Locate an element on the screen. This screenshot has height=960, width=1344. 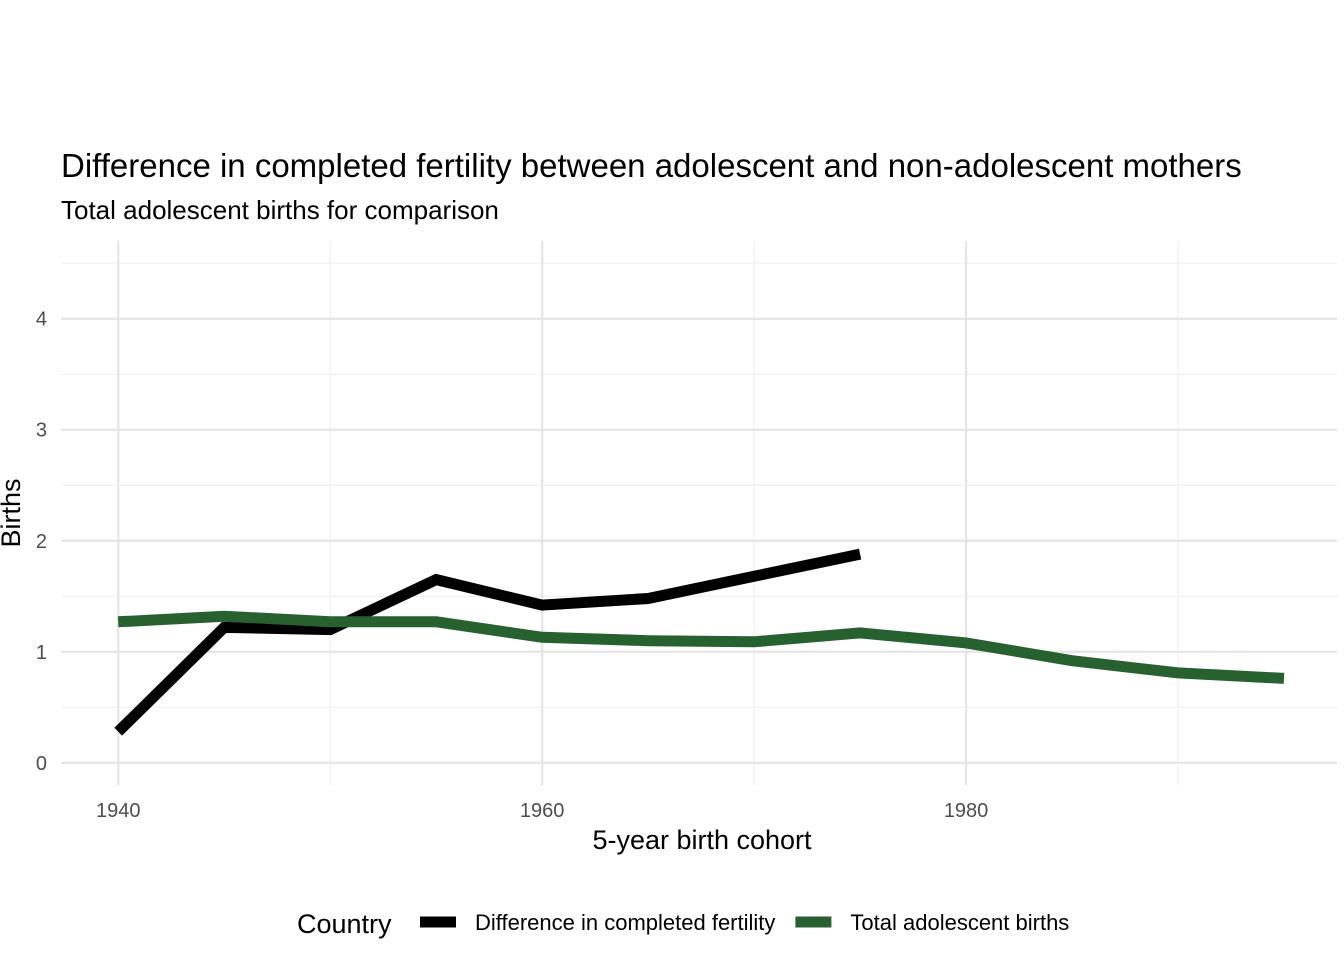
x-tick-label: 1940 is located at coordinates (118, 811).